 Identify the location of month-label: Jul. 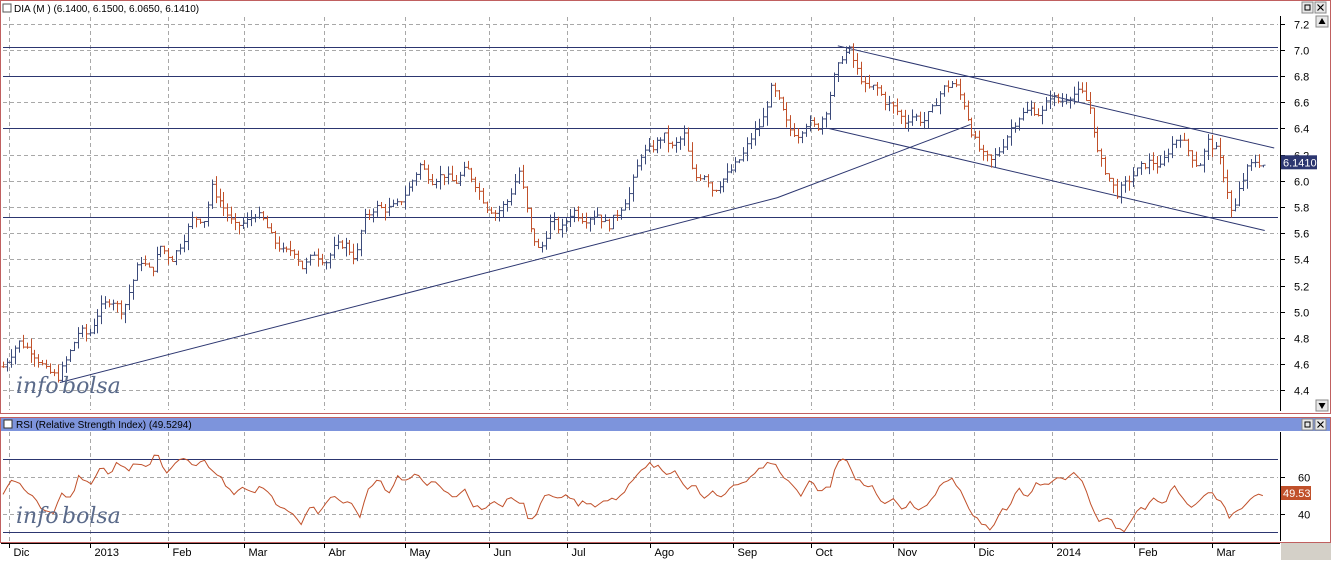
(579, 553).